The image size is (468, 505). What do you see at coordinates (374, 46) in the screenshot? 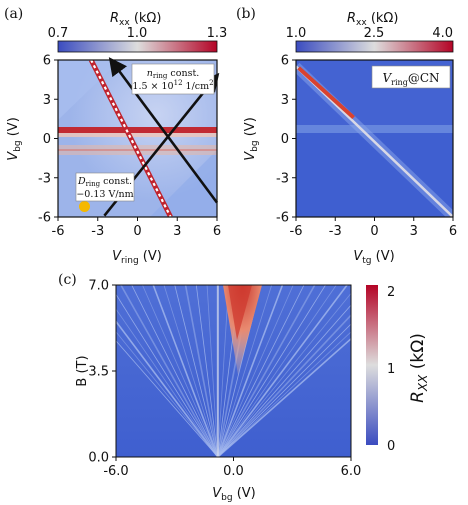
I see `colorbar-b` at bounding box center [374, 46].